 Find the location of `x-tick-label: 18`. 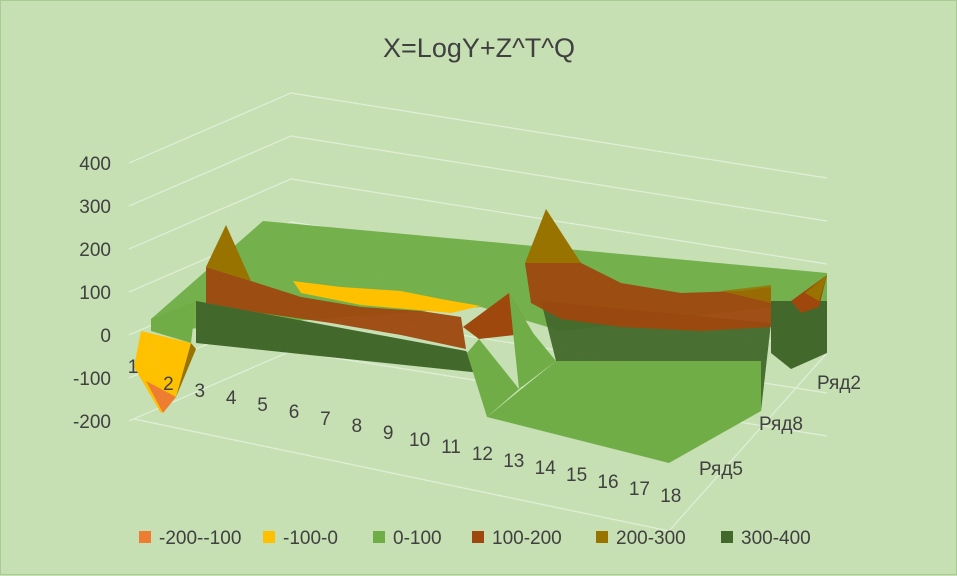

x-tick-label: 18 is located at coordinates (670, 496).